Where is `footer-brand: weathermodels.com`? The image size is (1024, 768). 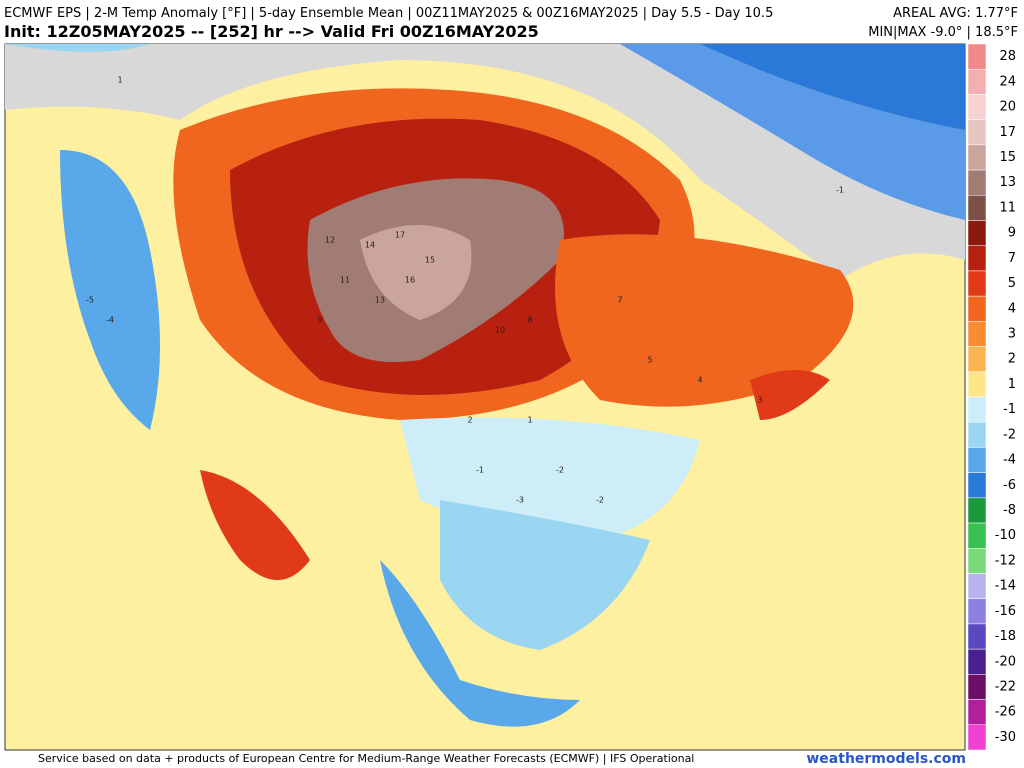 footer-brand: weathermodels.com is located at coordinates (886, 759).